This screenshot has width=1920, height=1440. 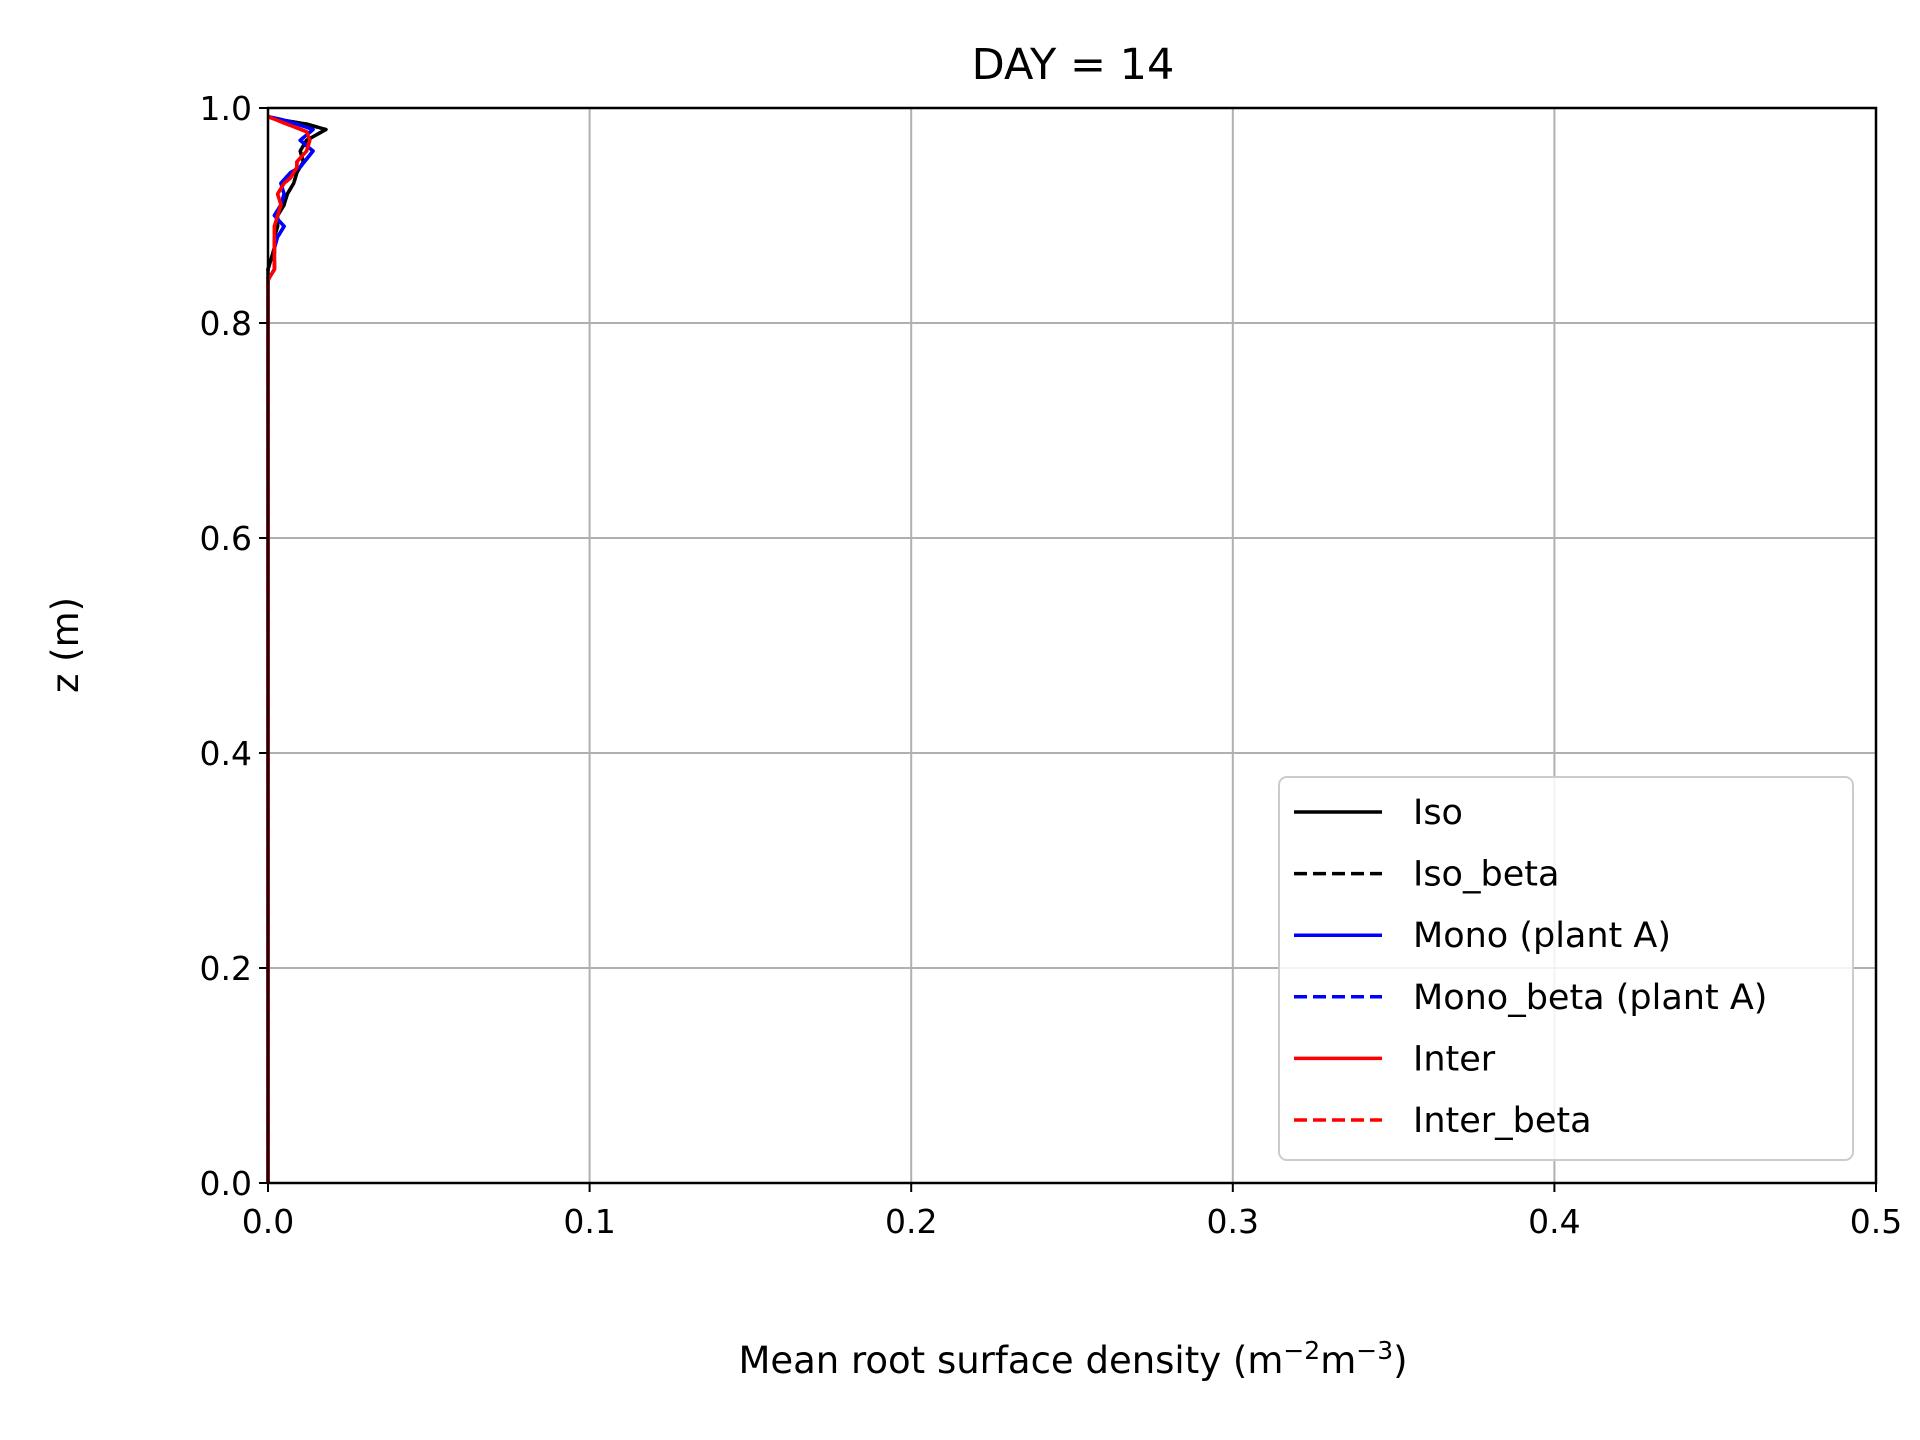 I want to click on x-axis-label-end: ), so click(x=1400, y=1360).